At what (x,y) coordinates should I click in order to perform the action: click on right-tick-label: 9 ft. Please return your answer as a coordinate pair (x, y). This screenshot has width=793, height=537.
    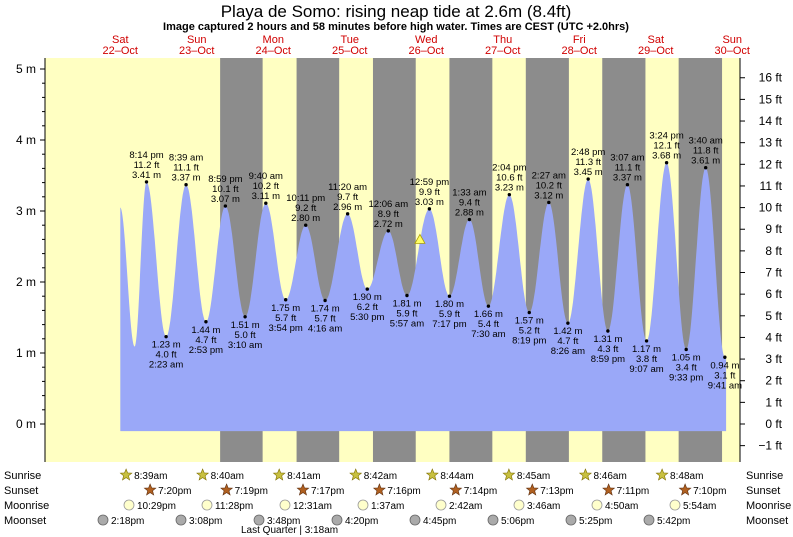
    Looking at the image, I should click on (773, 229).